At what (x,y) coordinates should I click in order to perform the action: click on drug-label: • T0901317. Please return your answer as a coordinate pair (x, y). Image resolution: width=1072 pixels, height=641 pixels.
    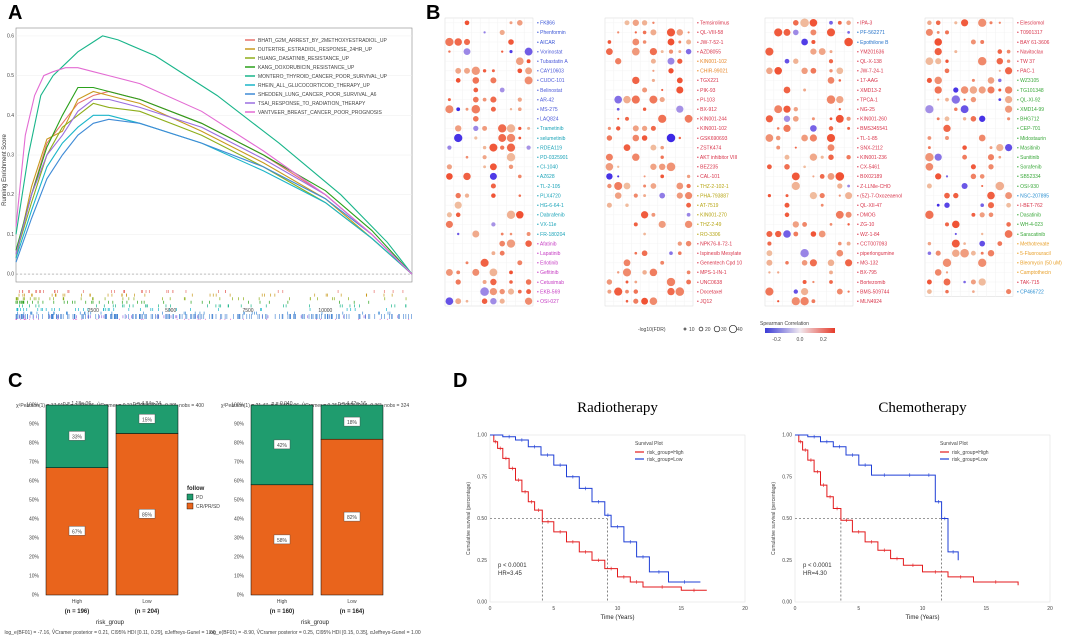
    Looking at the image, I should click on (1030, 33).